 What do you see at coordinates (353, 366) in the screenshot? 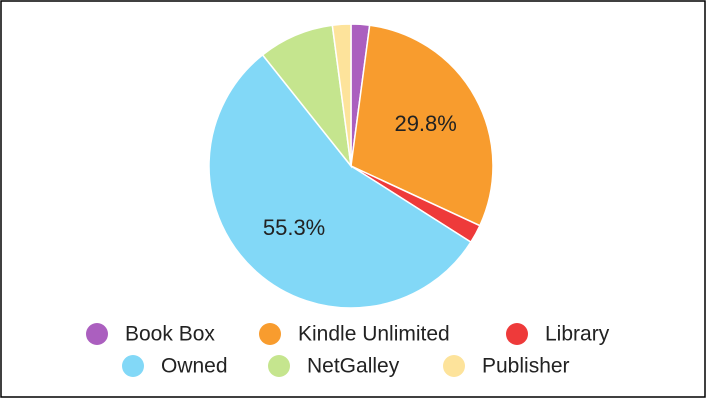
I see `legend-label: NetGalley` at bounding box center [353, 366].